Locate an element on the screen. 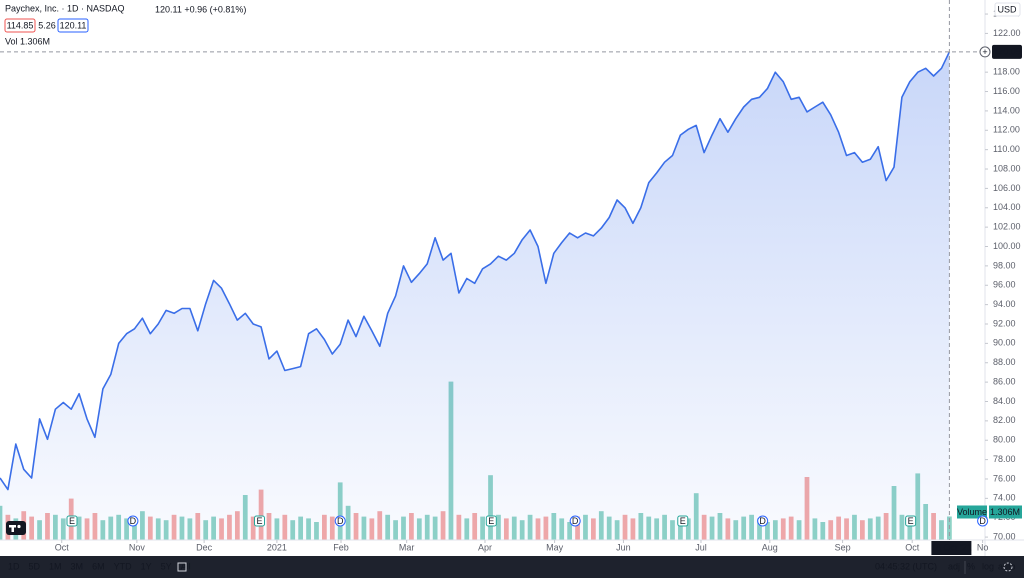 This screenshot has height=578, width=1024. x-tick-label: Aug is located at coordinates (770, 547).